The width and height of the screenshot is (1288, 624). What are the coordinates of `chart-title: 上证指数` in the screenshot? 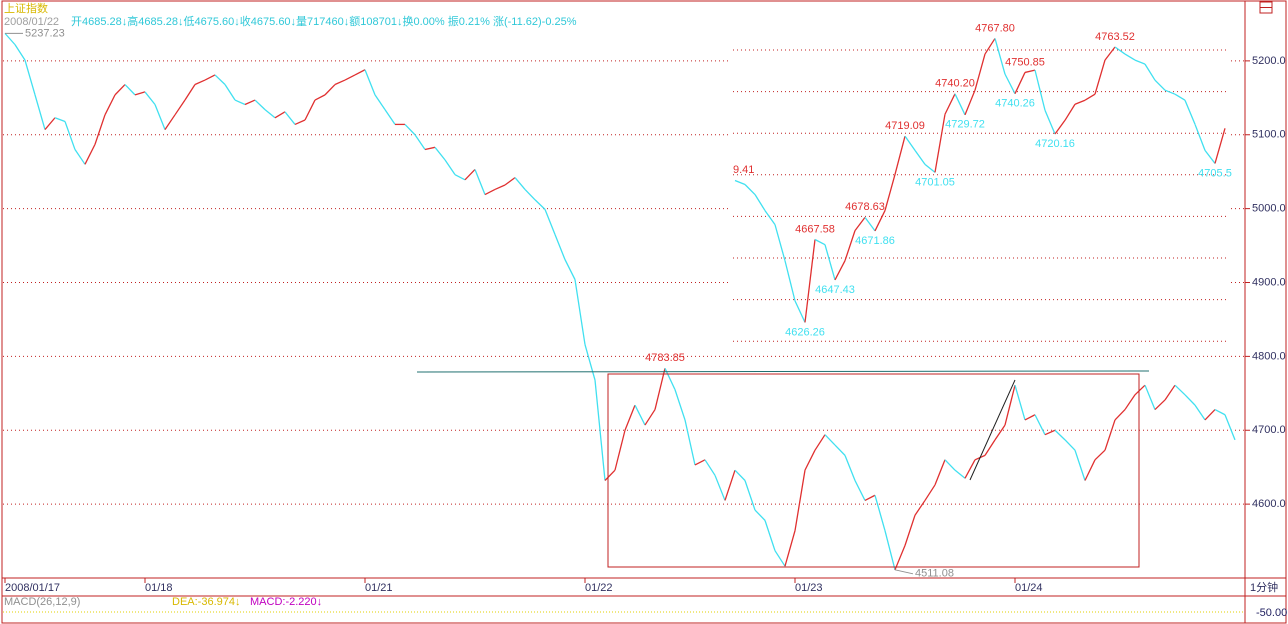 It's located at (26, 8).